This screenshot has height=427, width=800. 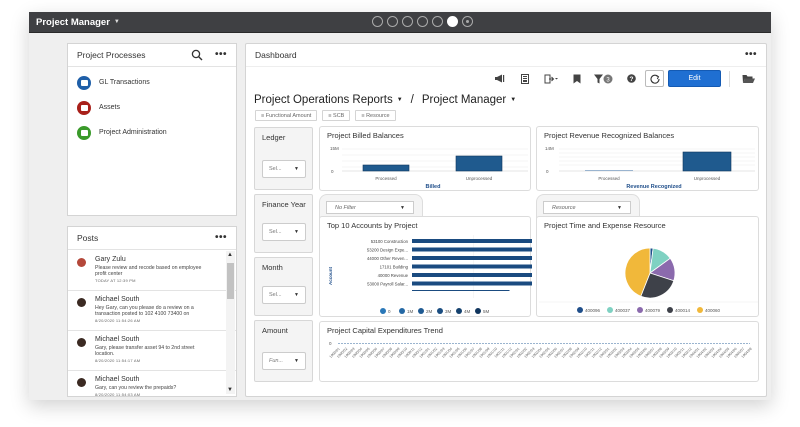 I want to click on field-chip: ≡ SCB, so click(x=336, y=115).